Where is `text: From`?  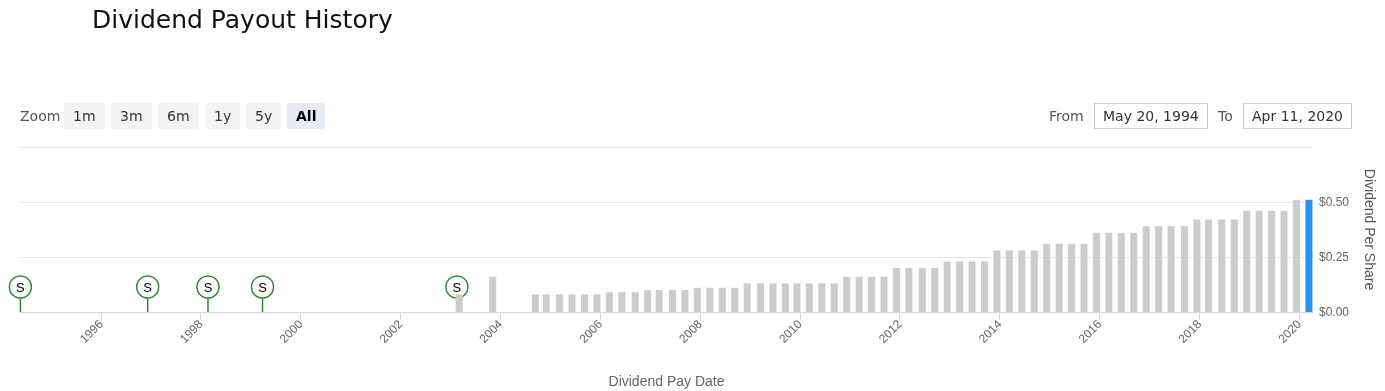 text: From is located at coordinates (1066, 116).